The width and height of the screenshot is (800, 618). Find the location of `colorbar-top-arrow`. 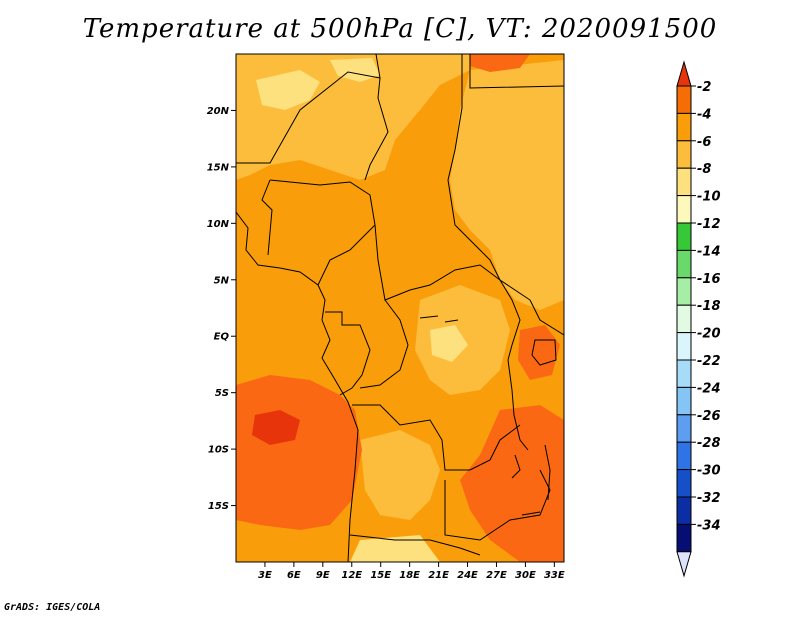

colorbar-top-arrow is located at coordinates (684, 73).